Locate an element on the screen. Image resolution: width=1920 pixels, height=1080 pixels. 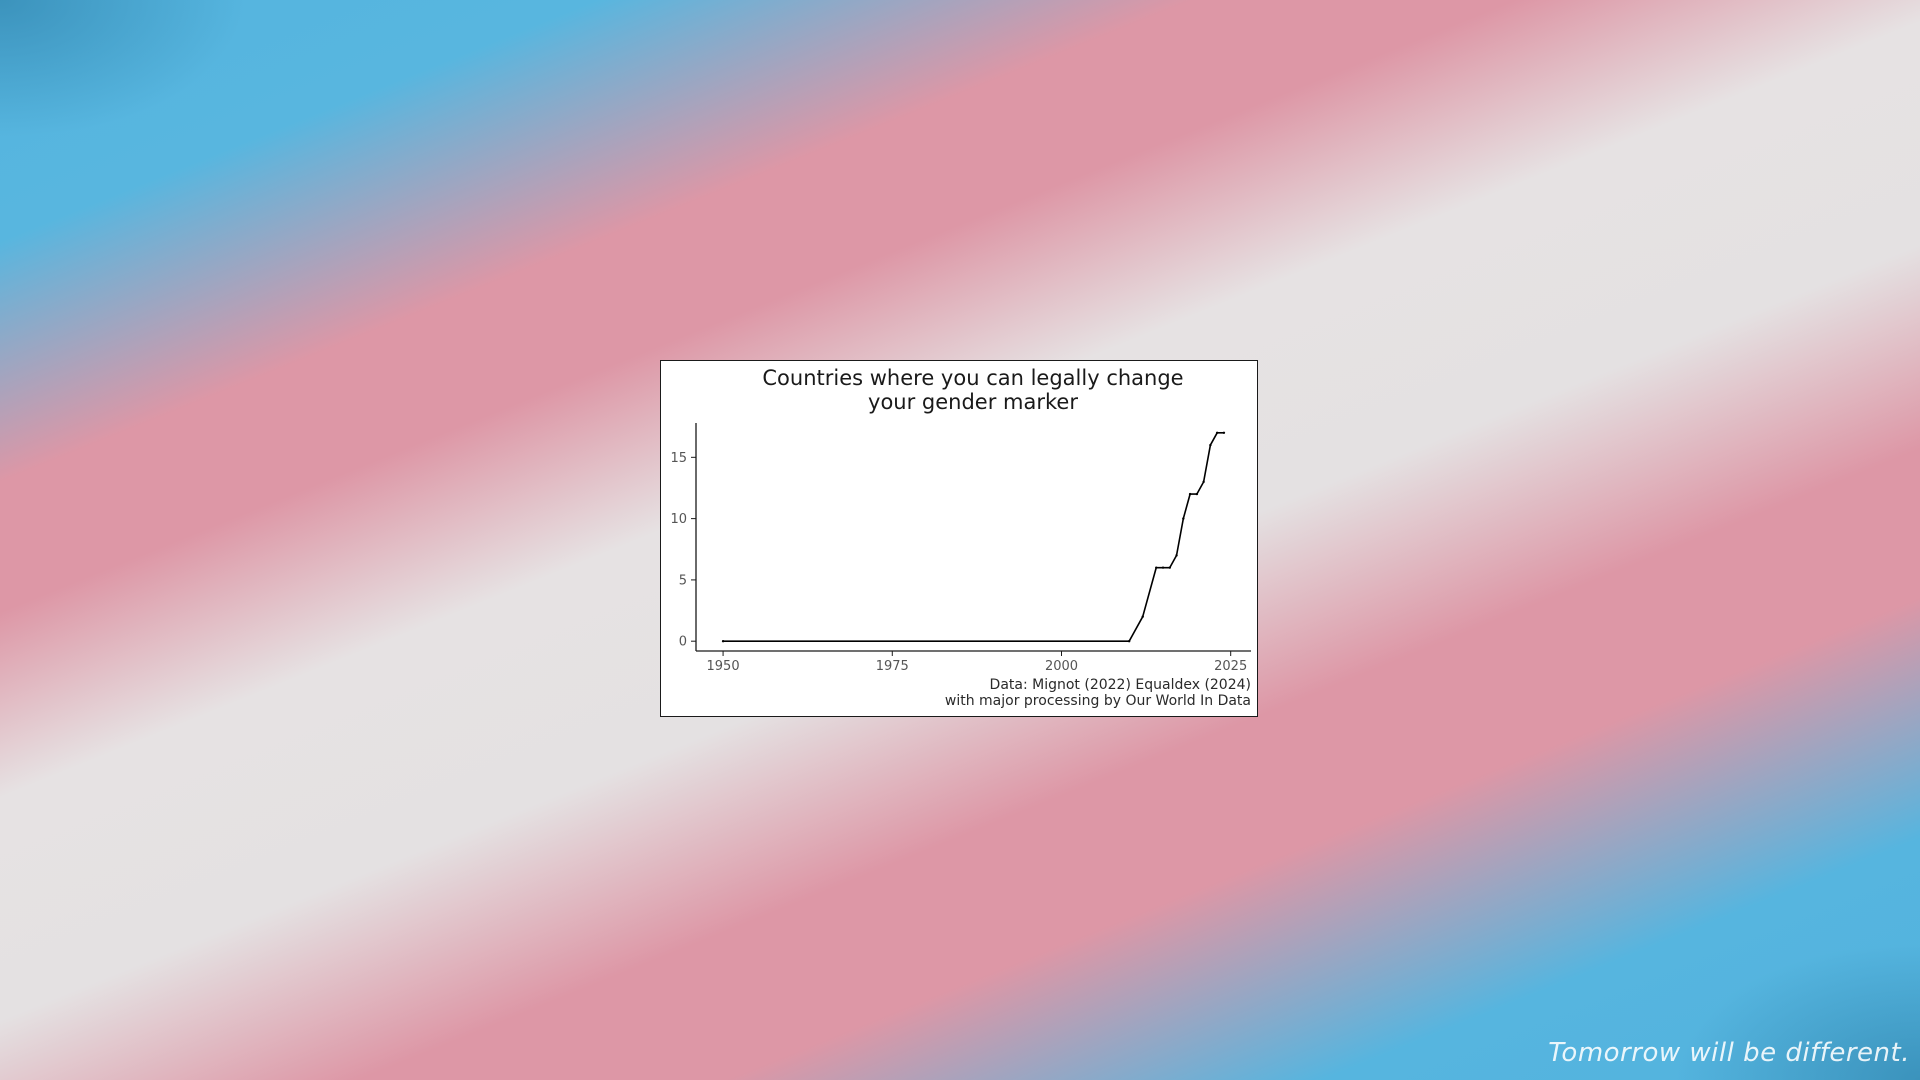
x-tick-label: 1950 is located at coordinates (723, 666).